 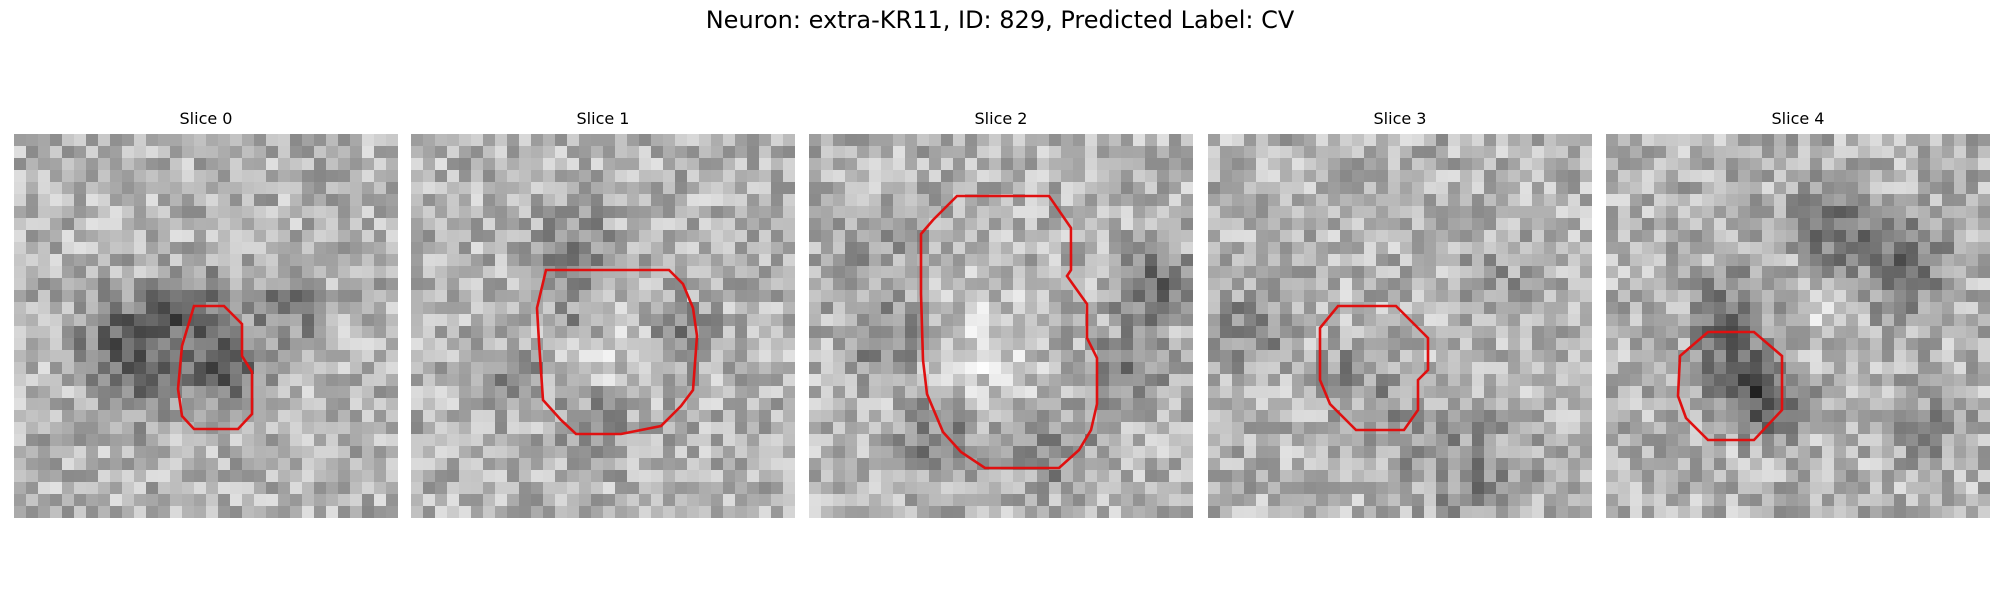 What do you see at coordinates (206, 118) in the screenshot?
I see `panel-title-slice-0: Slice 0` at bounding box center [206, 118].